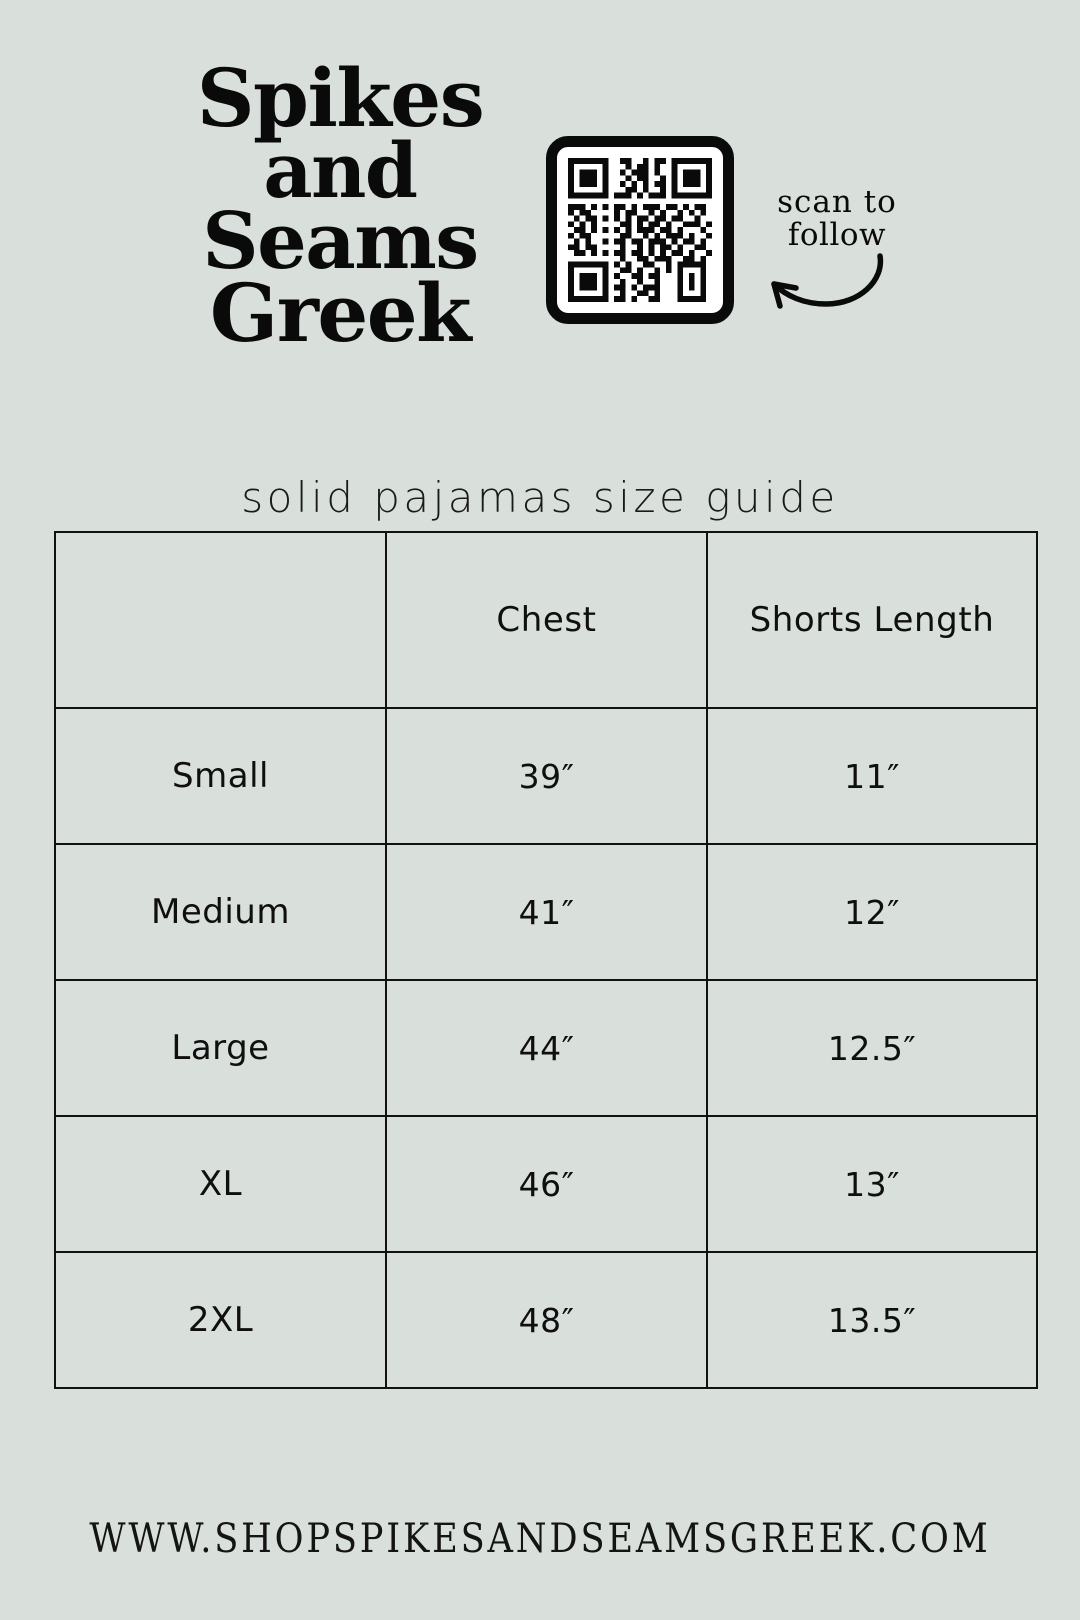  Describe the element at coordinates (540, 497) in the screenshot. I see `page-title: solid pajamas size guide` at that location.